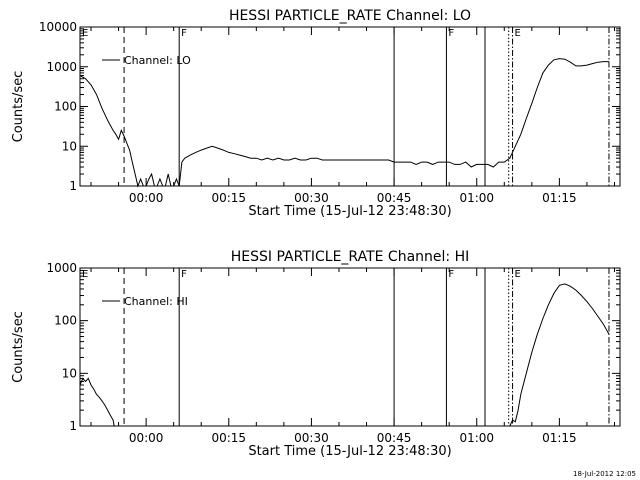  What do you see at coordinates (58, 27) in the screenshot?
I see `y-tick-label: 10000` at bounding box center [58, 27].